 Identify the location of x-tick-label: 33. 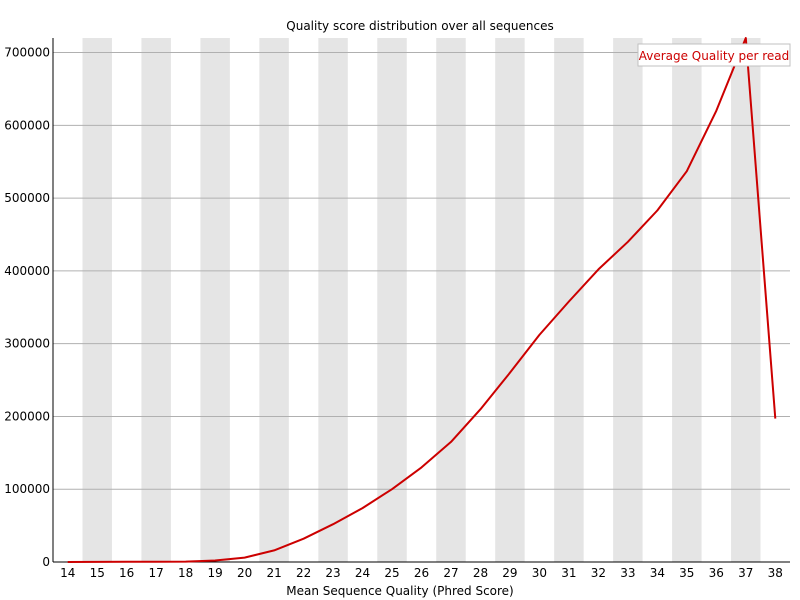
(627, 573).